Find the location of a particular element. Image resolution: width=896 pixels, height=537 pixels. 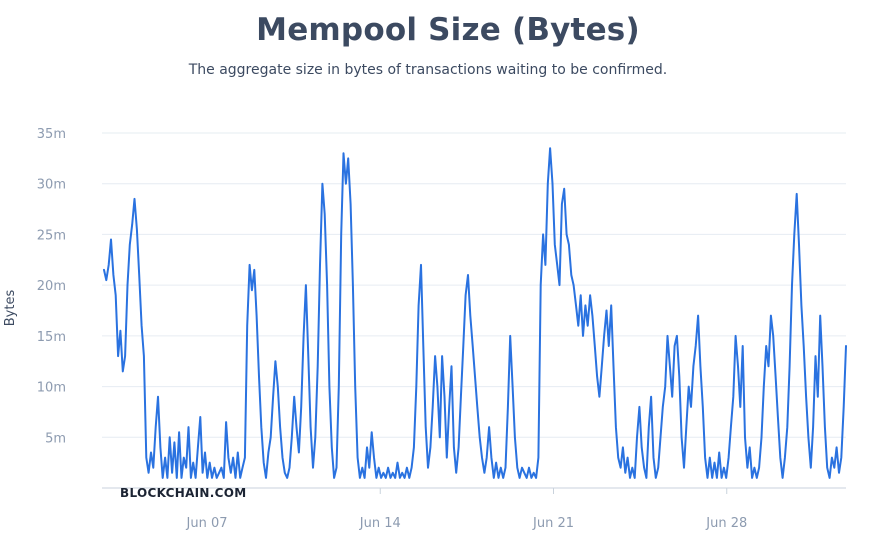

x-tick-label: Jun 14 is located at coordinates (380, 523).